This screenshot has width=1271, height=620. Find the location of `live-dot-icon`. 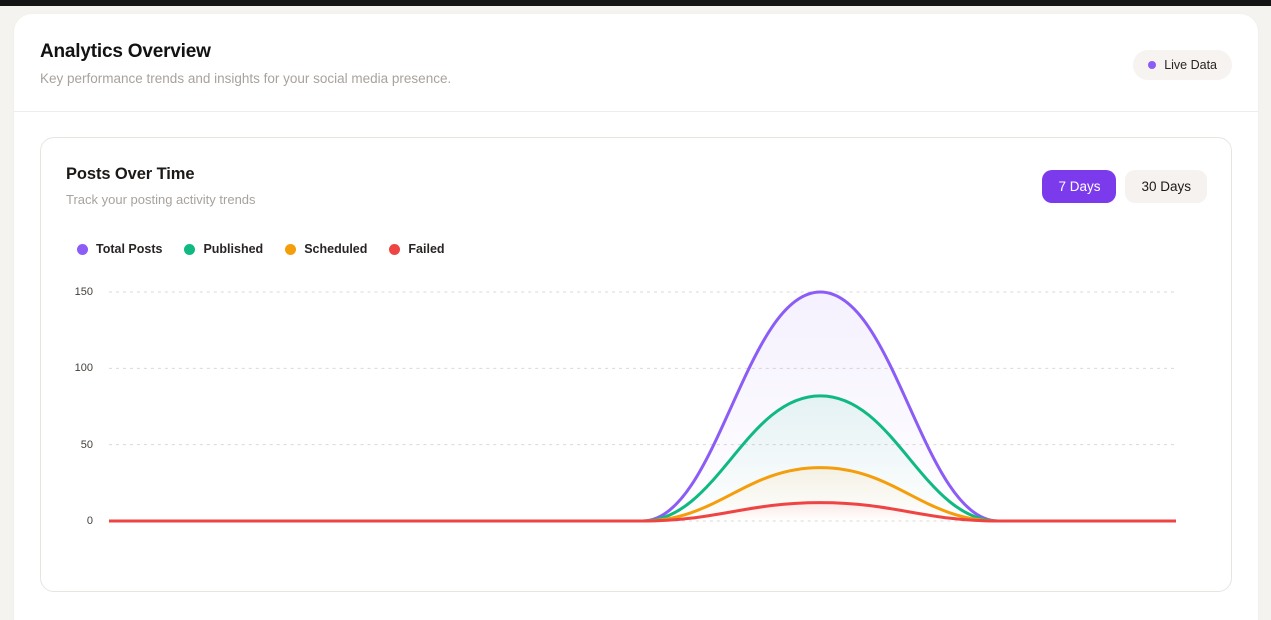

live-dot-icon is located at coordinates (1152, 65).